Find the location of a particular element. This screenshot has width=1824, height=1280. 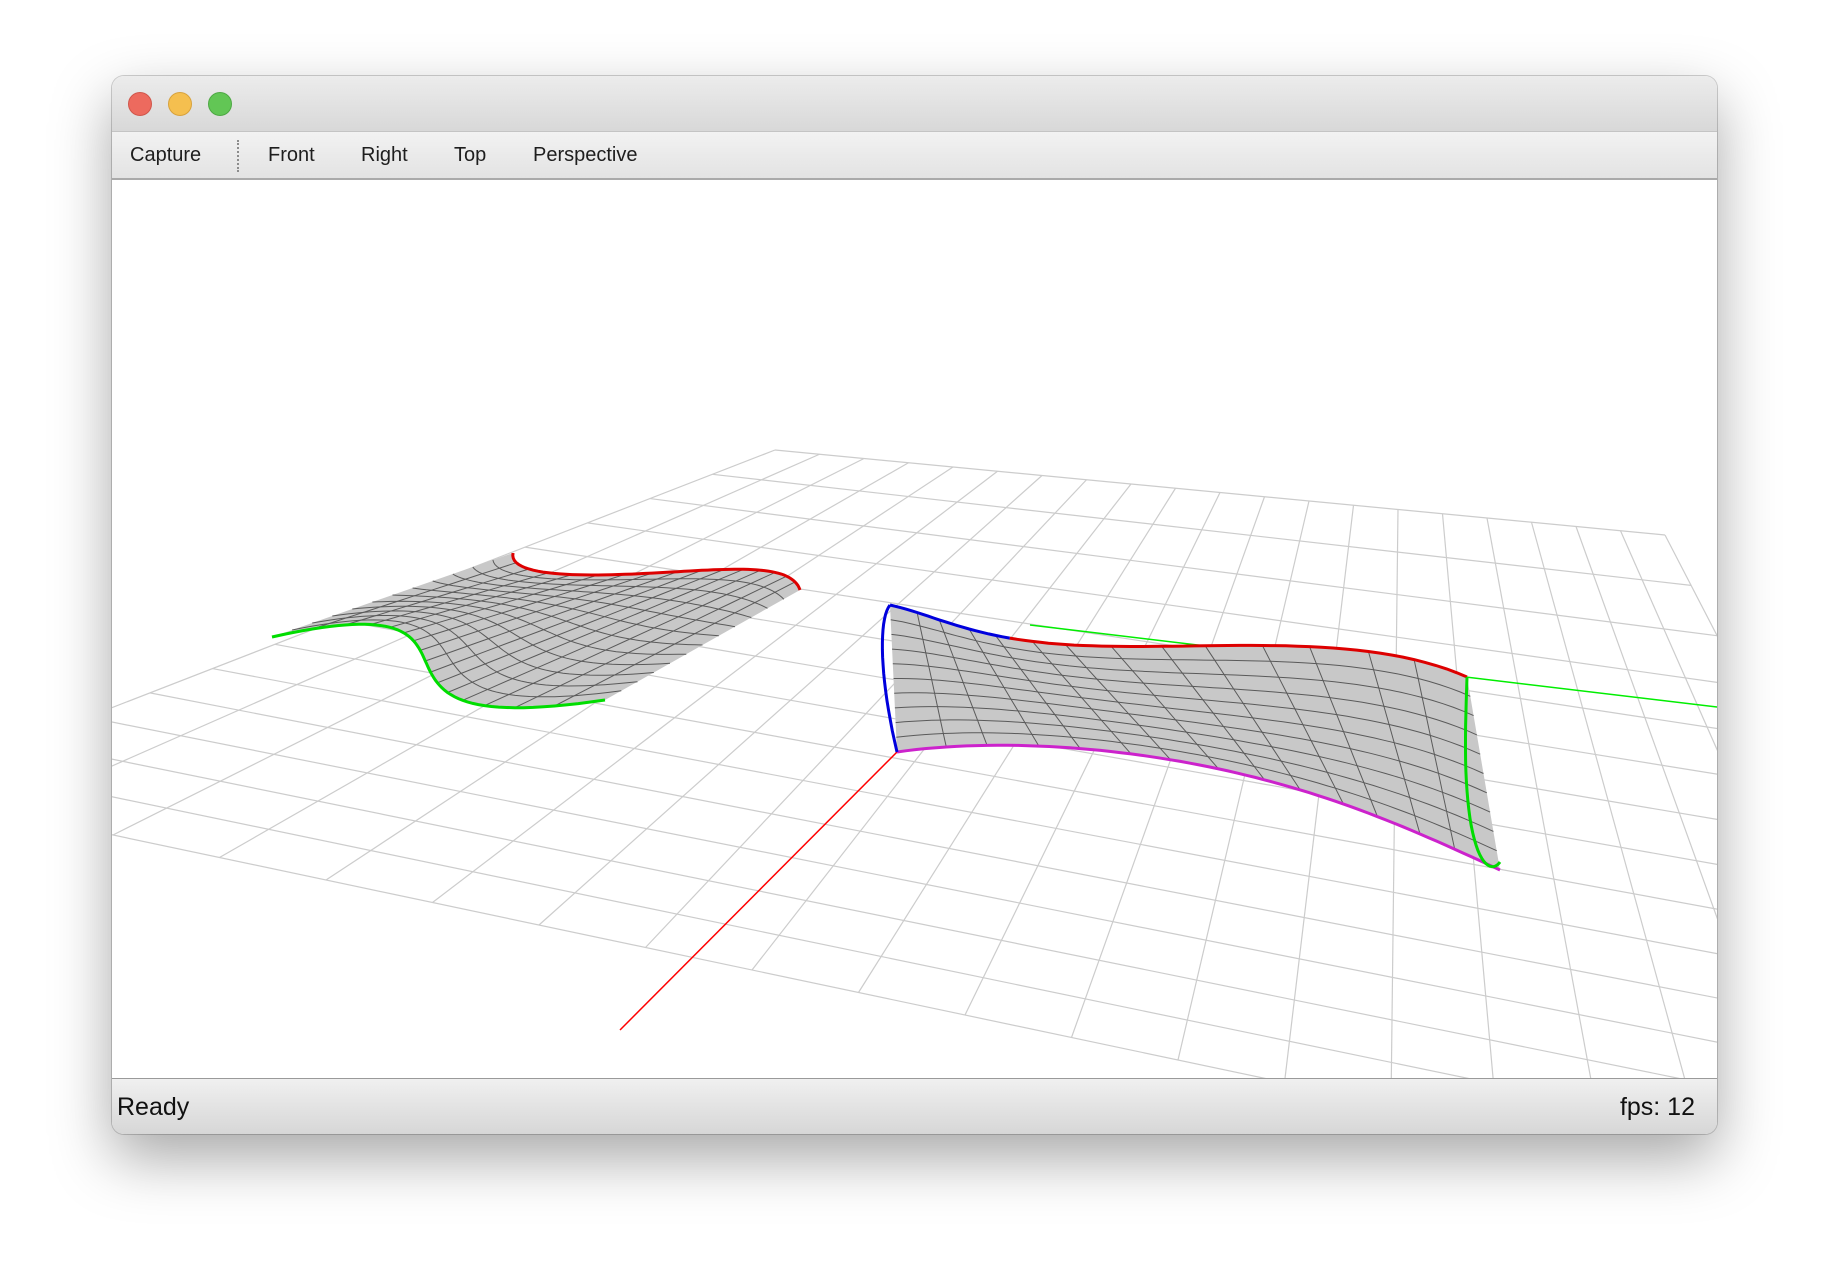

perspective-view-button: Perspective is located at coordinates (585, 155).